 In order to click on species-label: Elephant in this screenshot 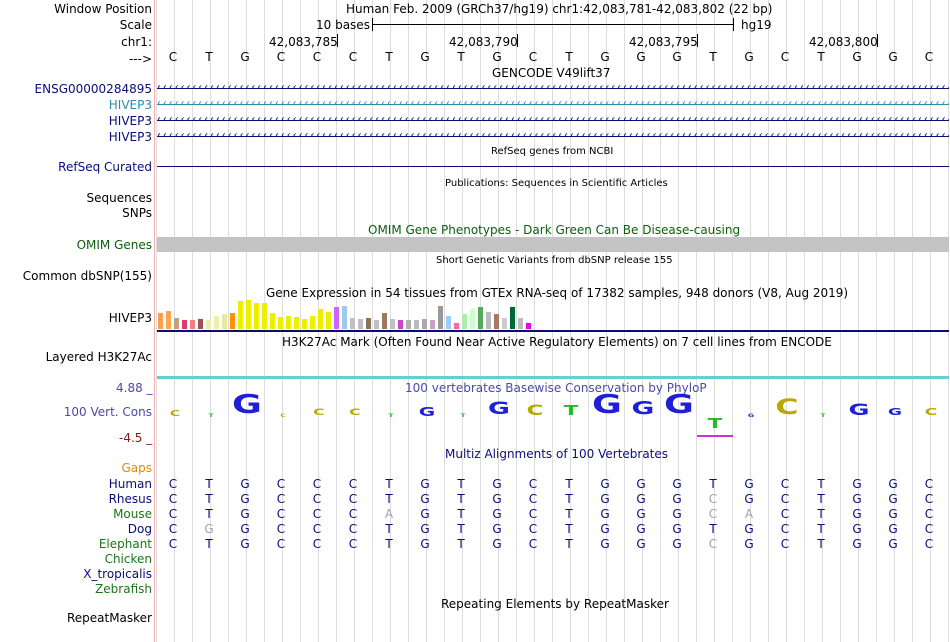, I will do `click(125, 544)`.